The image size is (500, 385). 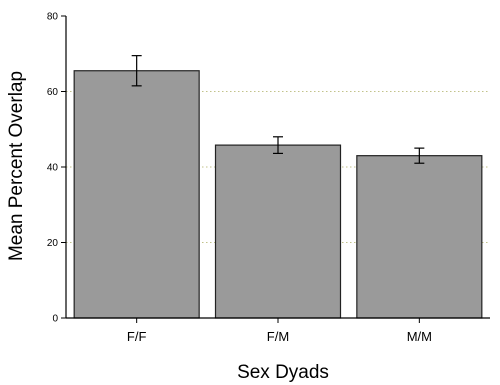 I want to click on y-tick-label: 80, so click(x=53, y=17).